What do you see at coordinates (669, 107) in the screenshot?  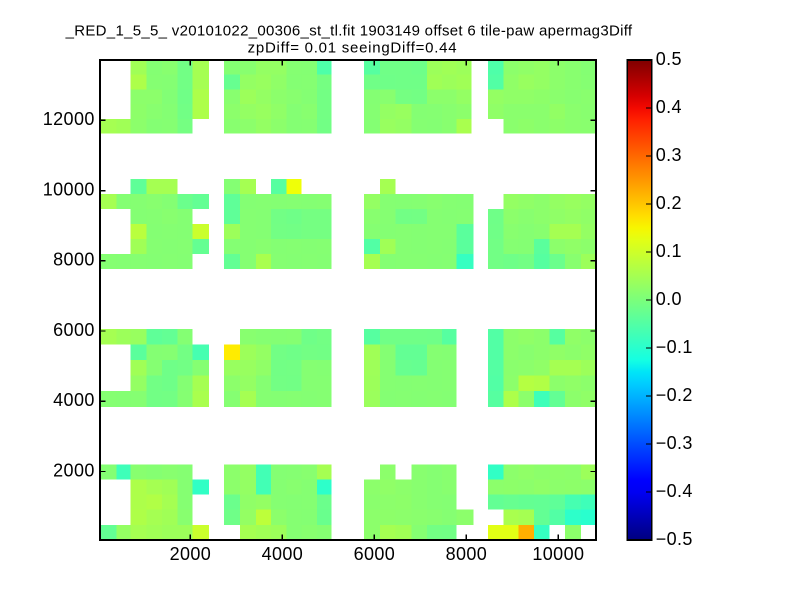 I see `svg-text: 0.4` at bounding box center [669, 107].